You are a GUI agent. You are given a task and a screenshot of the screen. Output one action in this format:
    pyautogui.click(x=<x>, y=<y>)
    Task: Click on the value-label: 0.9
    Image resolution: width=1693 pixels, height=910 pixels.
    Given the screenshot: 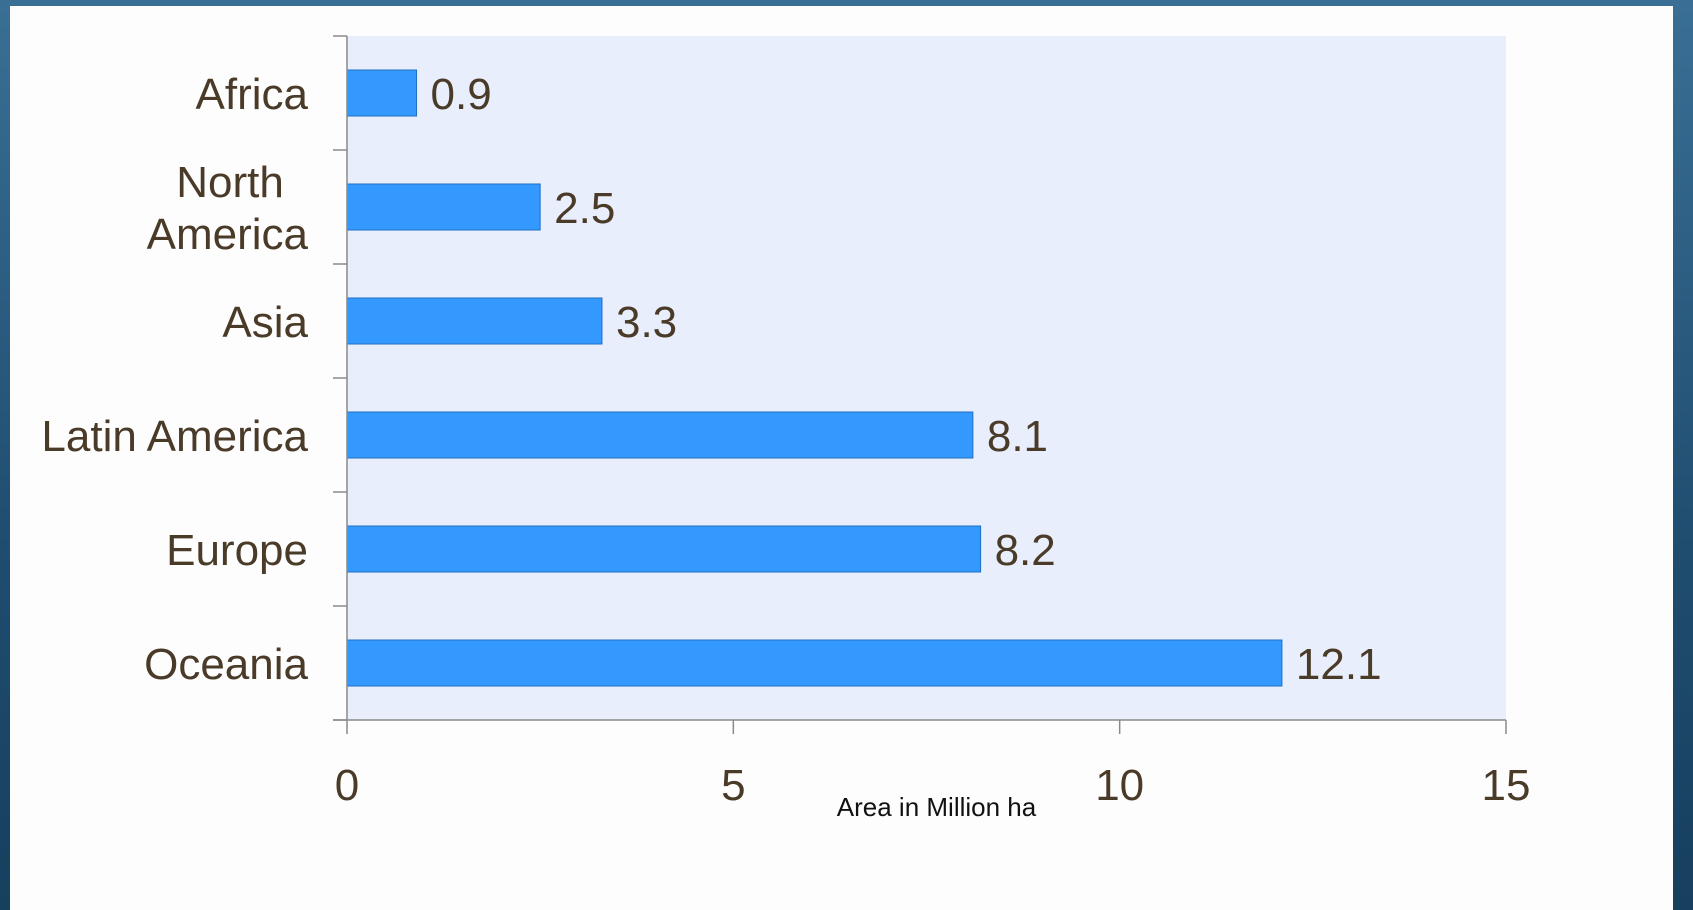 What is the action you would take?
    pyautogui.click(x=461, y=94)
    